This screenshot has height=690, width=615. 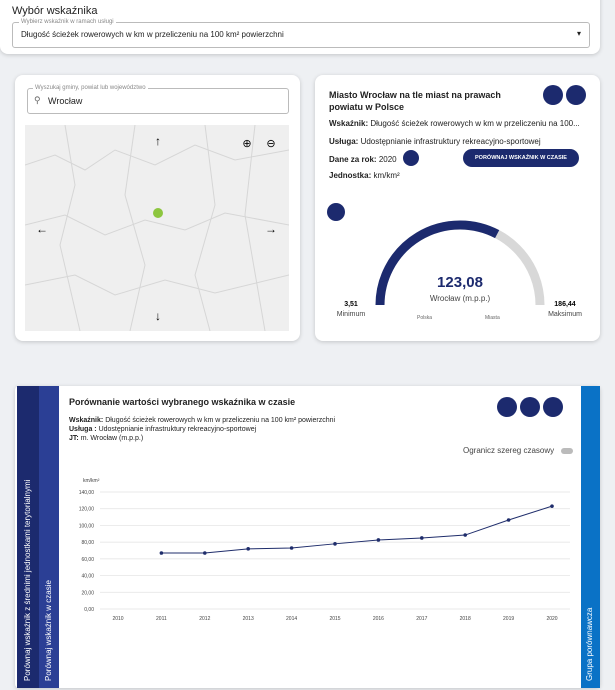 What do you see at coordinates (351, 314) in the screenshot?
I see `gauge-min-caption: Minimum` at bounding box center [351, 314].